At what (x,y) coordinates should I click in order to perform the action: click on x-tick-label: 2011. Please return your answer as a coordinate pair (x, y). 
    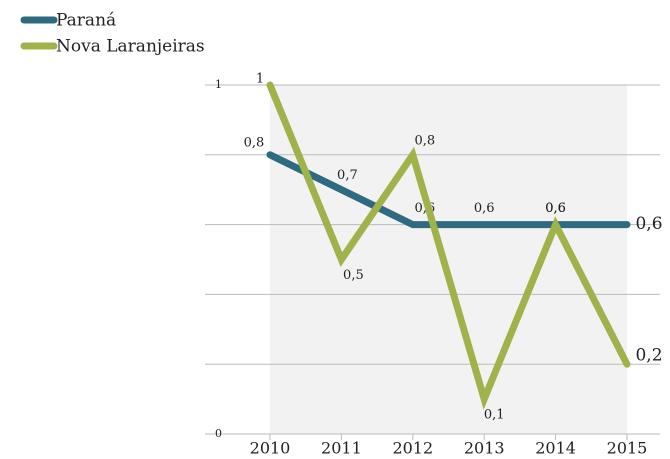
    Looking at the image, I should click on (341, 448).